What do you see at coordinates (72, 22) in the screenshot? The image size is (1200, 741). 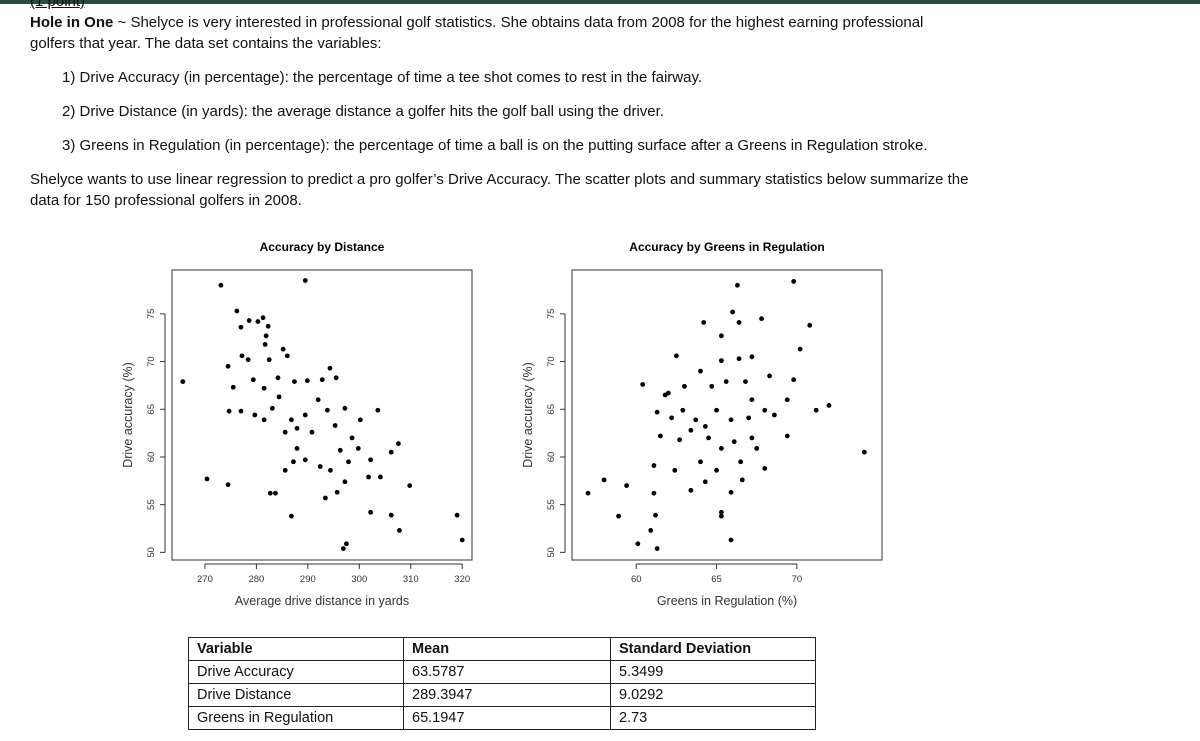 I see `problem-title: Hole in One` at bounding box center [72, 22].